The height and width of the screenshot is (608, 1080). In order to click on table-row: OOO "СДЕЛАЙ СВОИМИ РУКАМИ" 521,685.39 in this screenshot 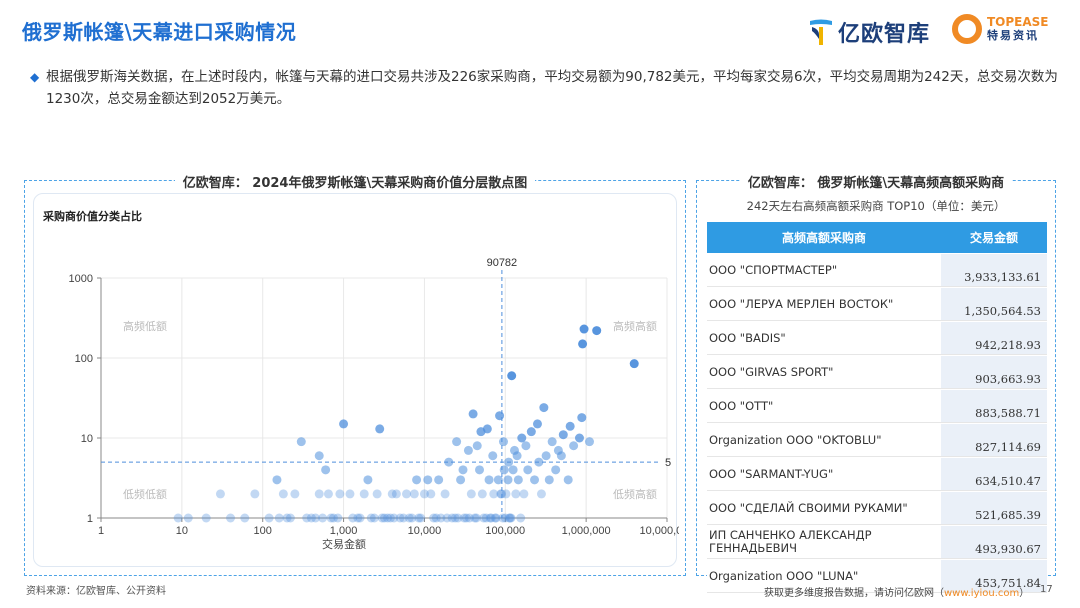, I will do `click(877, 508)`.